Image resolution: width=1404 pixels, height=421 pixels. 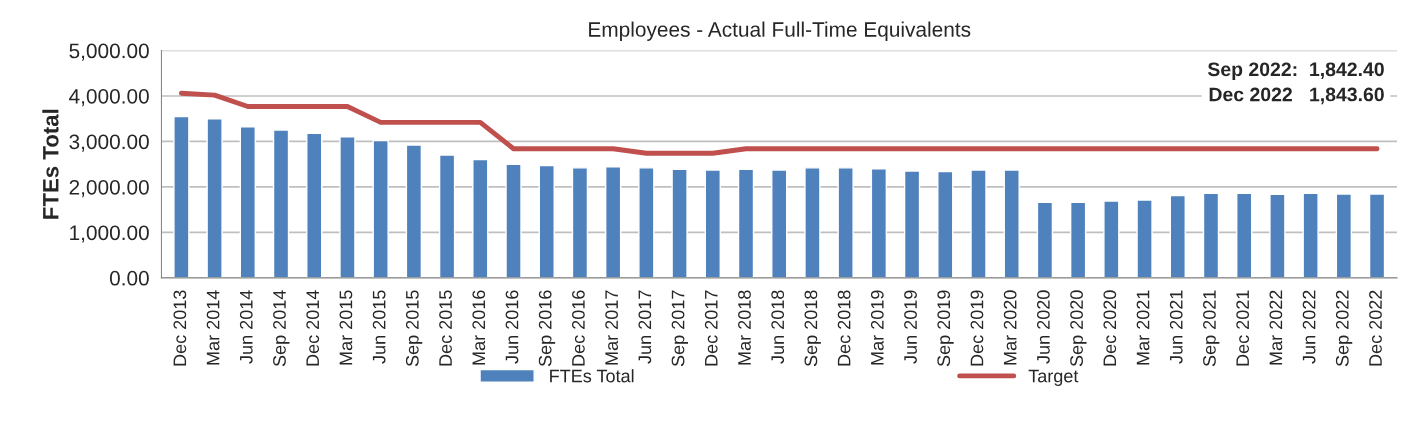 I want to click on y-tick-label: 4,000.00, so click(x=109, y=97).